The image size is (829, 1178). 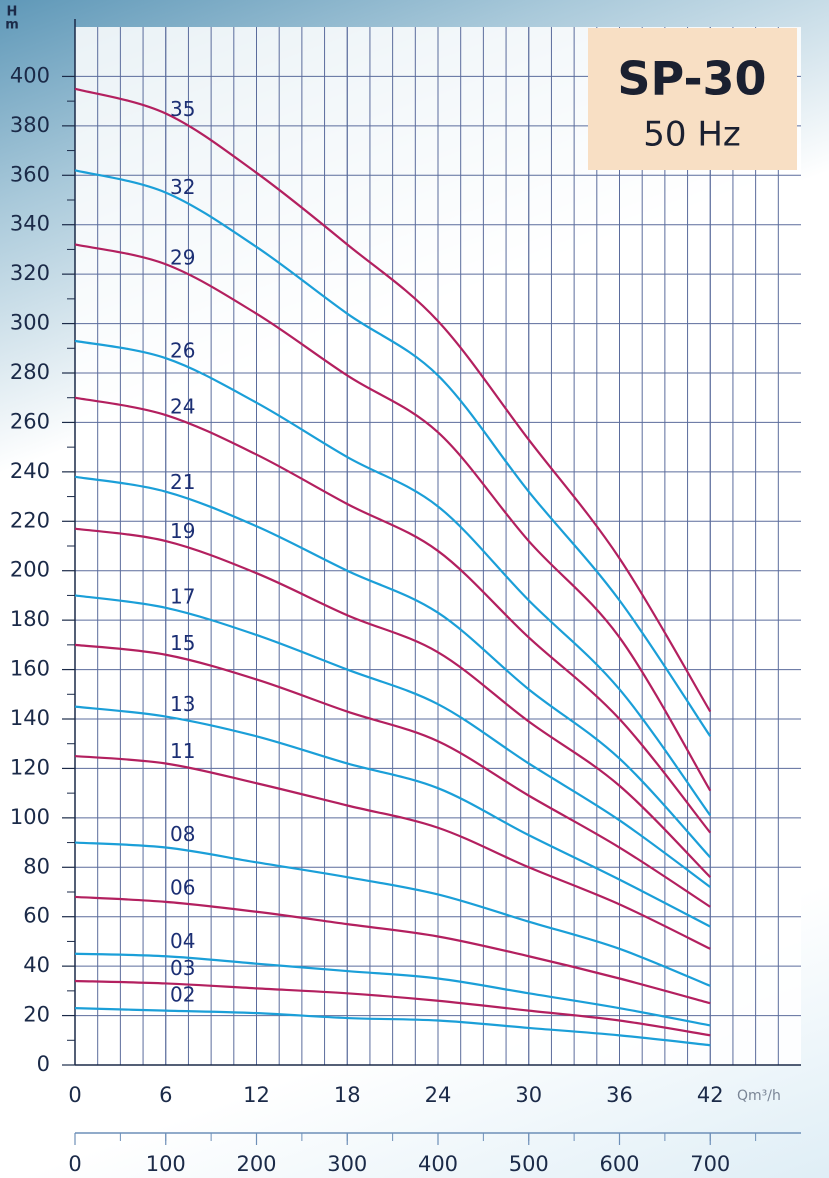 What do you see at coordinates (256, 1164) in the screenshot?
I see `x2-tick-label: 200` at bounding box center [256, 1164].